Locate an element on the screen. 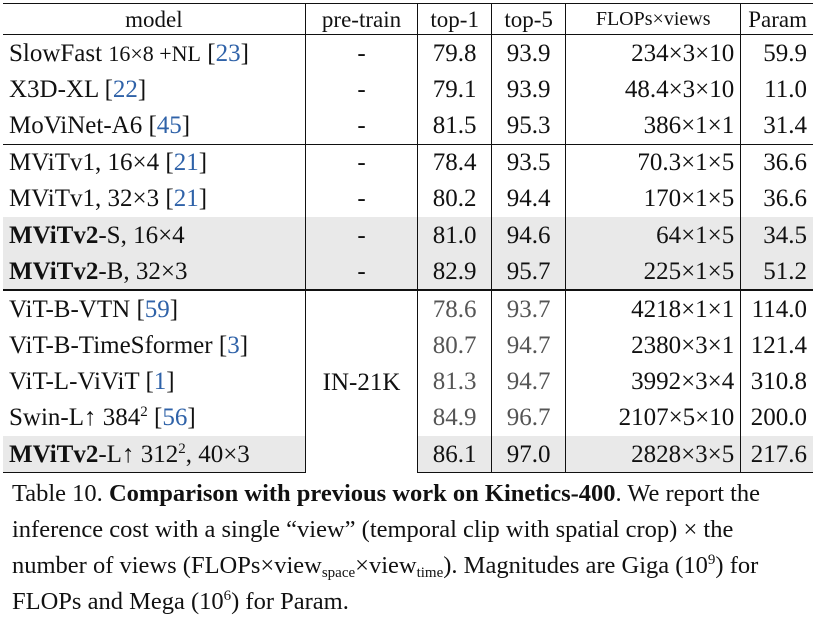 The image size is (816, 625). top5-cell: 94.6 is located at coordinates (529, 235).